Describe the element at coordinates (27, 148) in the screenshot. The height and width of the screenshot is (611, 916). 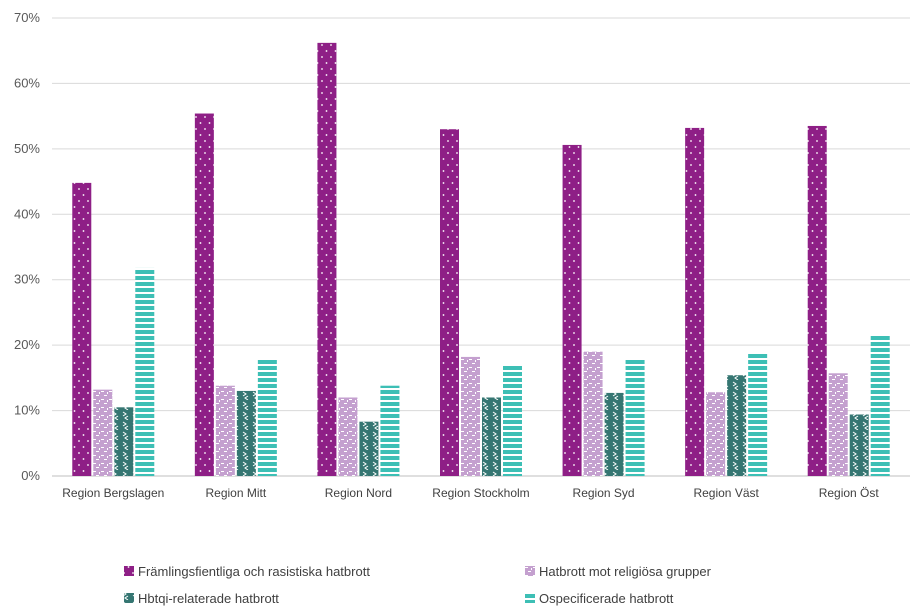
I see `y-tick-label: 50%` at that location.